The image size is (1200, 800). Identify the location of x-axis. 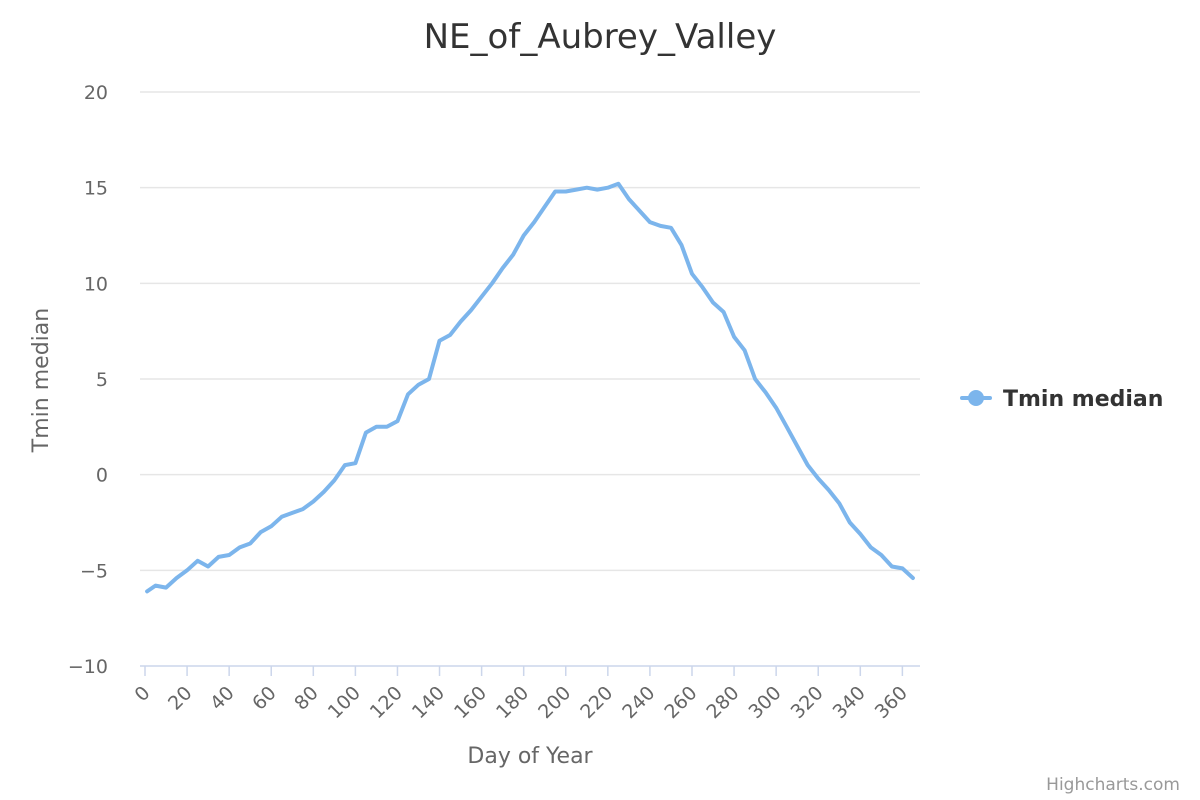
(530, 670).